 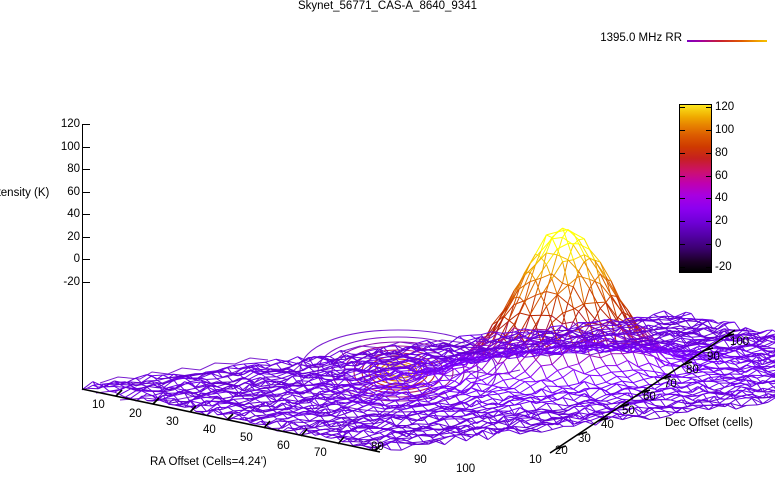 I want to click on y-axis-ticks, so click(x=645, y=391).